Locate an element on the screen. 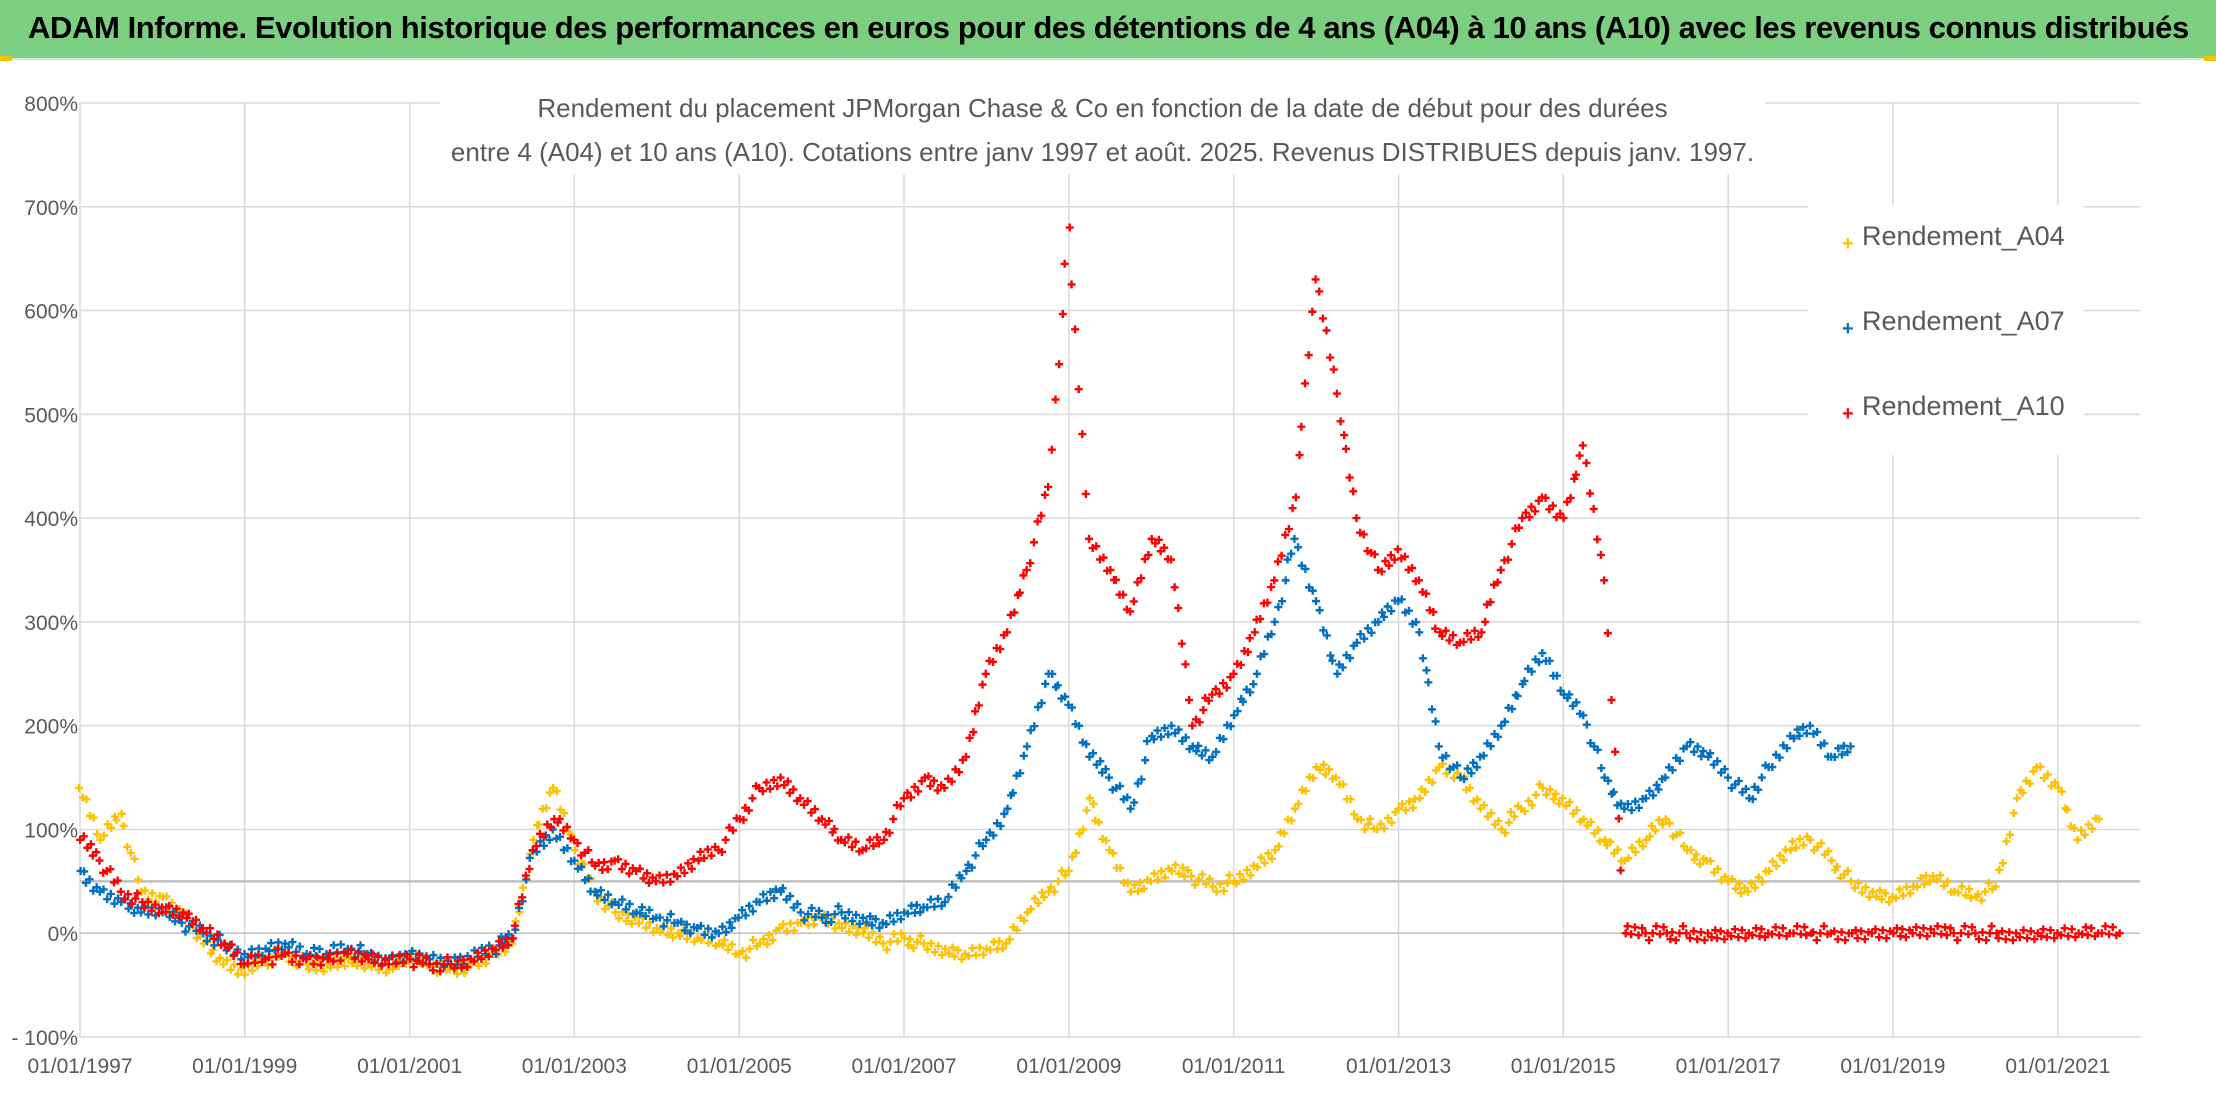 The width and height of the screenshot is (2216, 1102). legend-item-a10: + Rendement_A10 is located at coordinates (1953, 411).